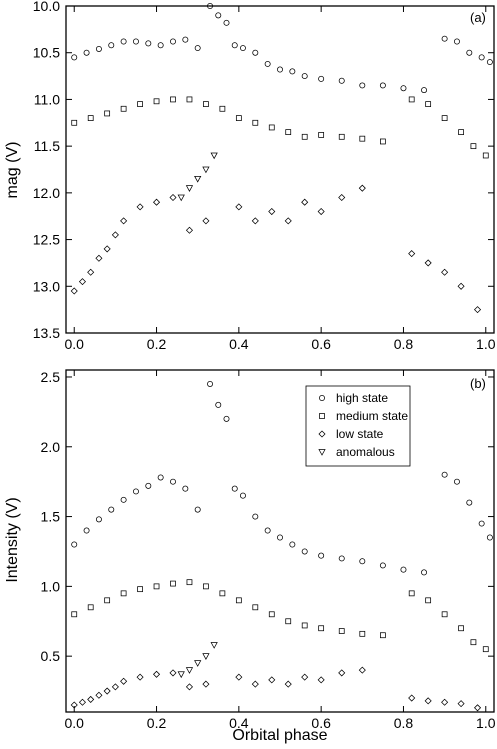 The height and width of the screenshot is (749, 497). Describe the element at coordinates (322, 416) in the screenshot. I see `legend-marker-medium-state` at that location.